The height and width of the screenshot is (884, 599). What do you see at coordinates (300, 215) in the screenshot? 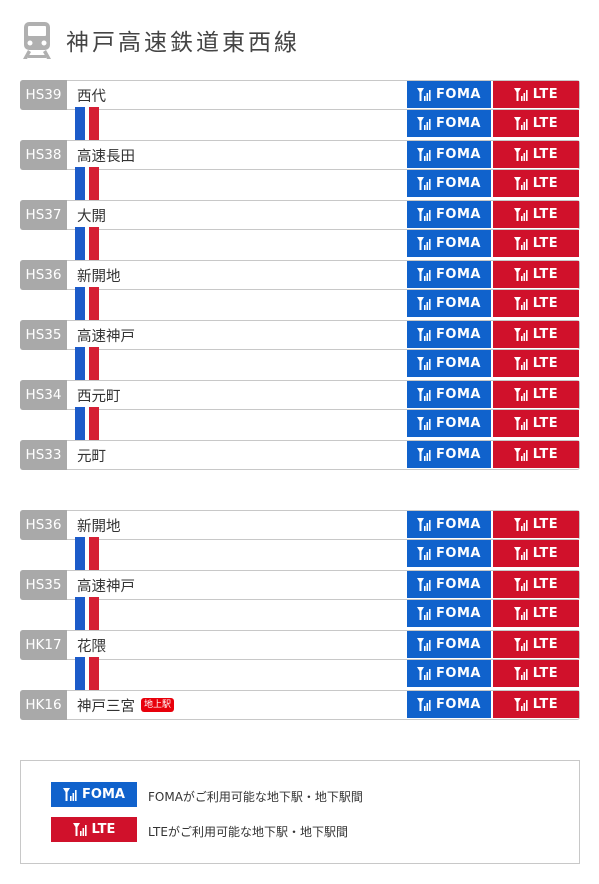
I see `station-row: HS37 大開 FOMA LTE` at bounding box center [300, 215].